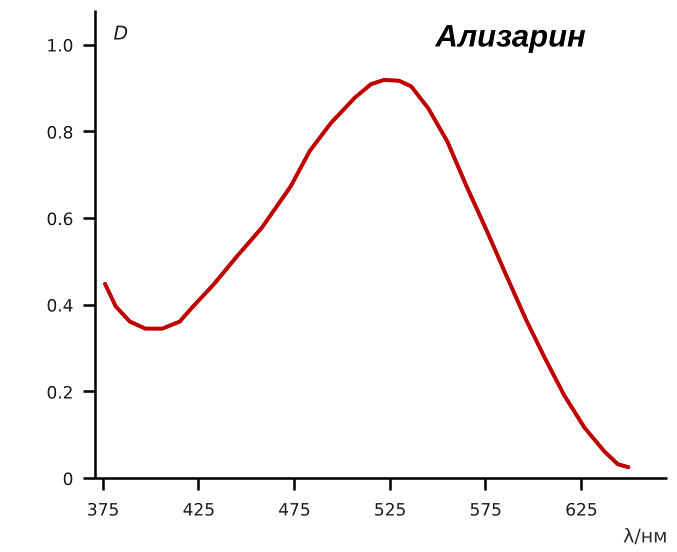  I want to click on x-tick-label: 475, so click(294, 510).